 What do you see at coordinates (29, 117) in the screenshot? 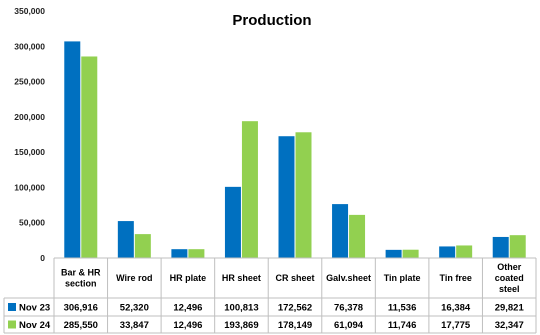
I see `y-tick-label: 200,000` at bounding box center [29, 117].